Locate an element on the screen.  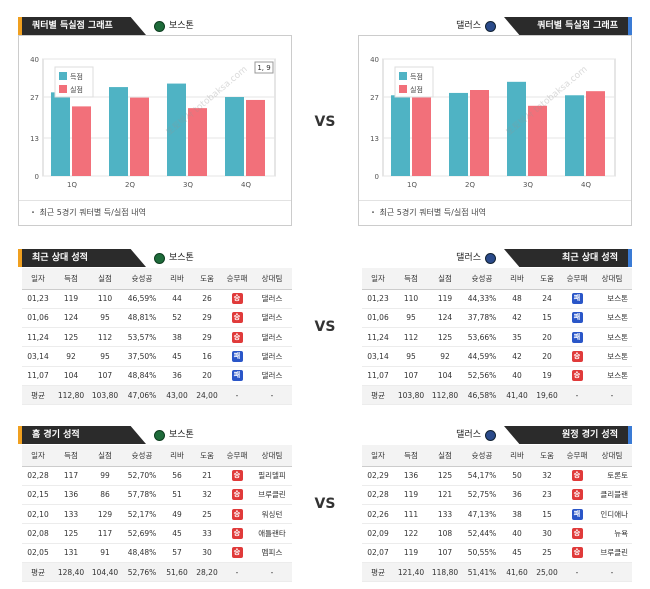
table-cell: 11,24 is located at coordinates (38, 337).